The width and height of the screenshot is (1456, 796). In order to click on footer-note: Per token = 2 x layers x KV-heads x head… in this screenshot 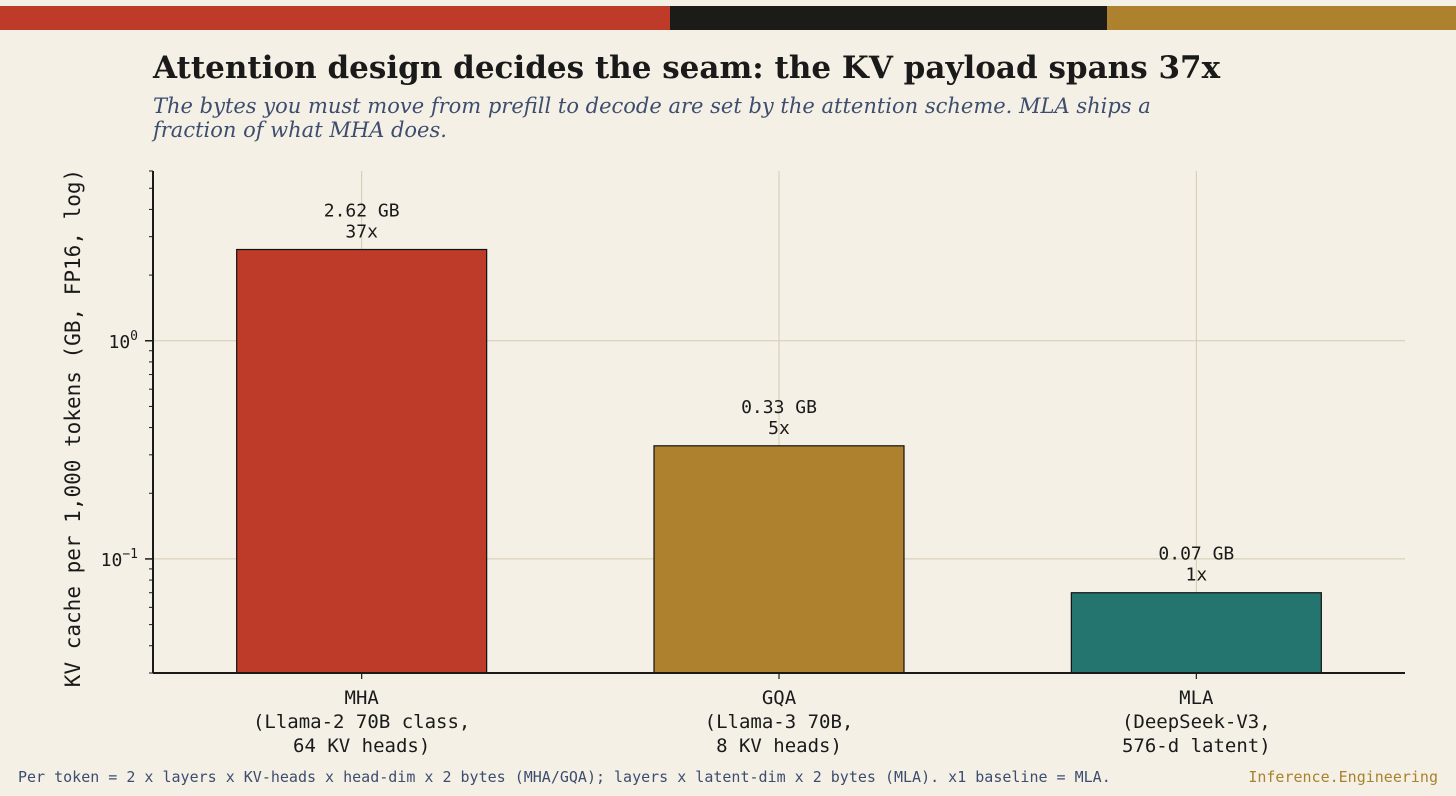, I will do `click(564, 777)`.